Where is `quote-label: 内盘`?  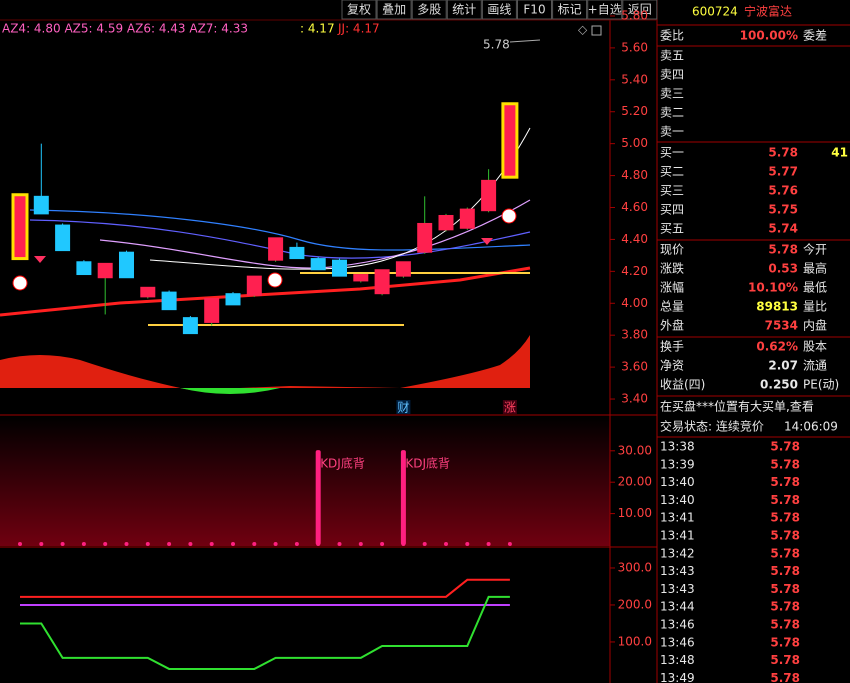
quote-label: 内盘 is located at coordinates (815, 325).